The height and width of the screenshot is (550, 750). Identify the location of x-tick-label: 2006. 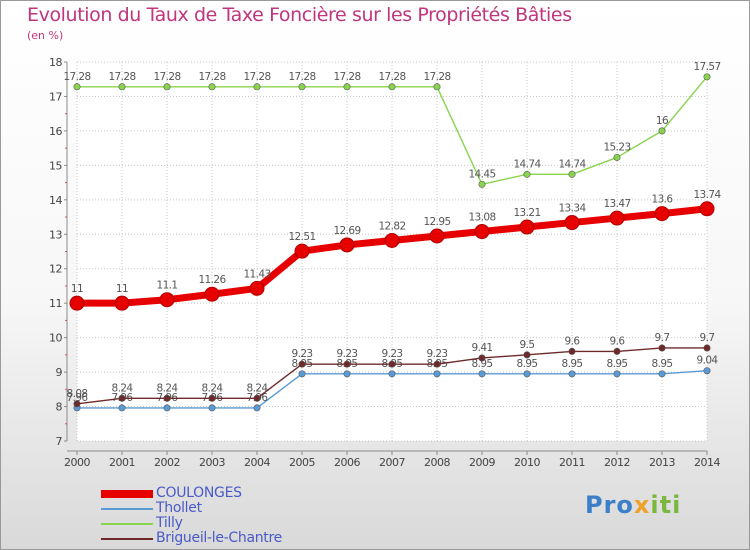
(347, 462).